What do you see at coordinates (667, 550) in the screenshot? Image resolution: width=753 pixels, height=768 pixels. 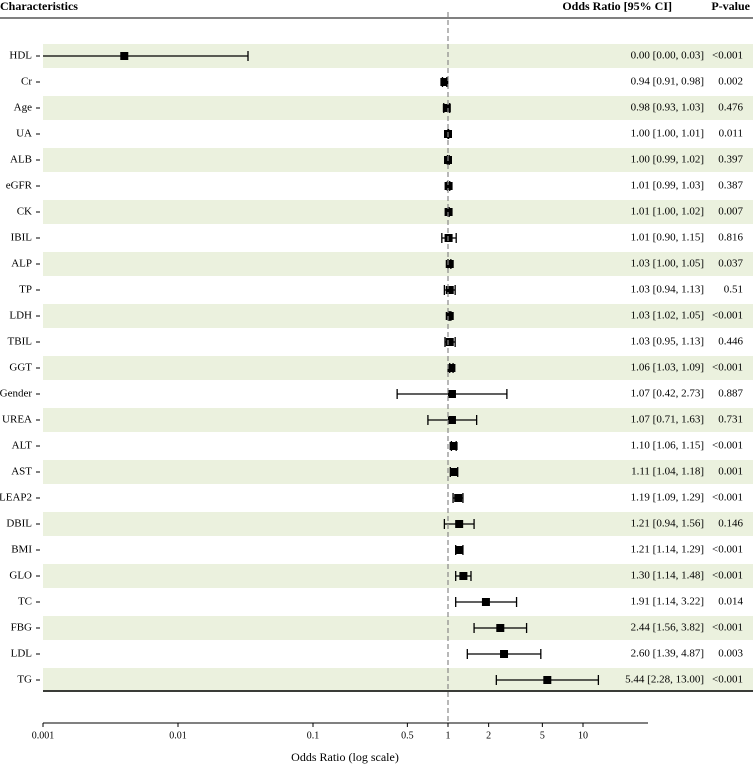 I see `estimate-label: 1.21 [1.14, 1.29]` at bounding box center [667, 550].